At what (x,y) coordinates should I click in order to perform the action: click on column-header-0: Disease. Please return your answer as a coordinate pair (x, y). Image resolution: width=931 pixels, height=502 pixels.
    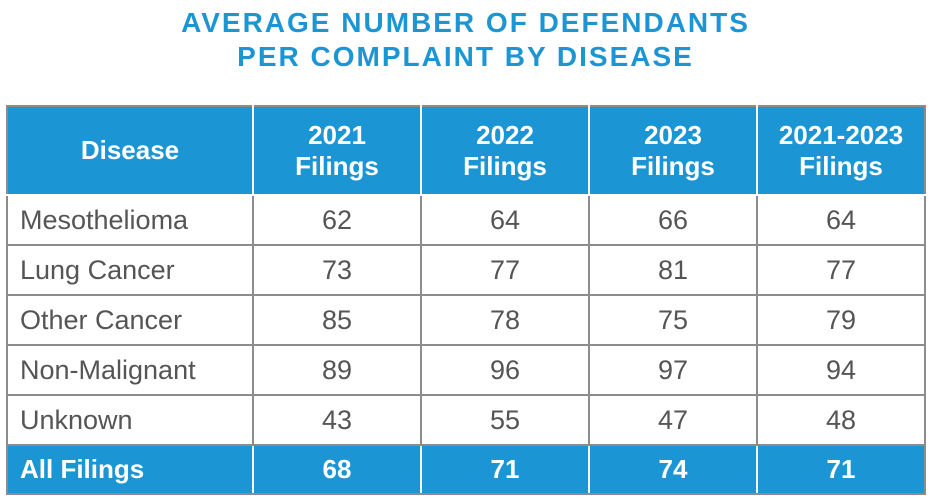
    Looking at the image, I should click on (130, 150).